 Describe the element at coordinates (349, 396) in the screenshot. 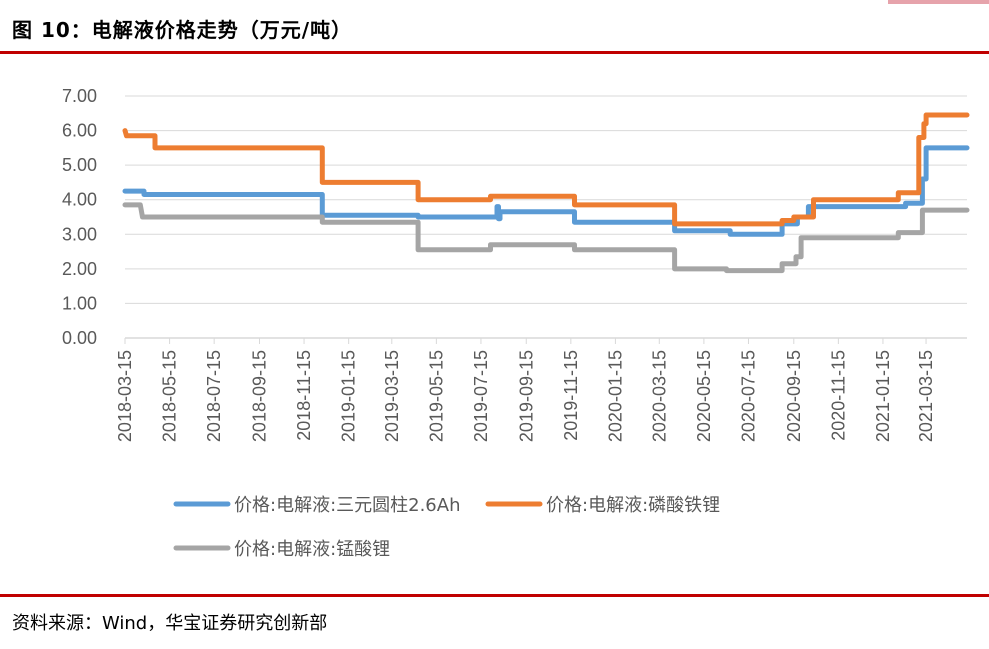

I see `x-tick-label: 2019-01-15` at that location.